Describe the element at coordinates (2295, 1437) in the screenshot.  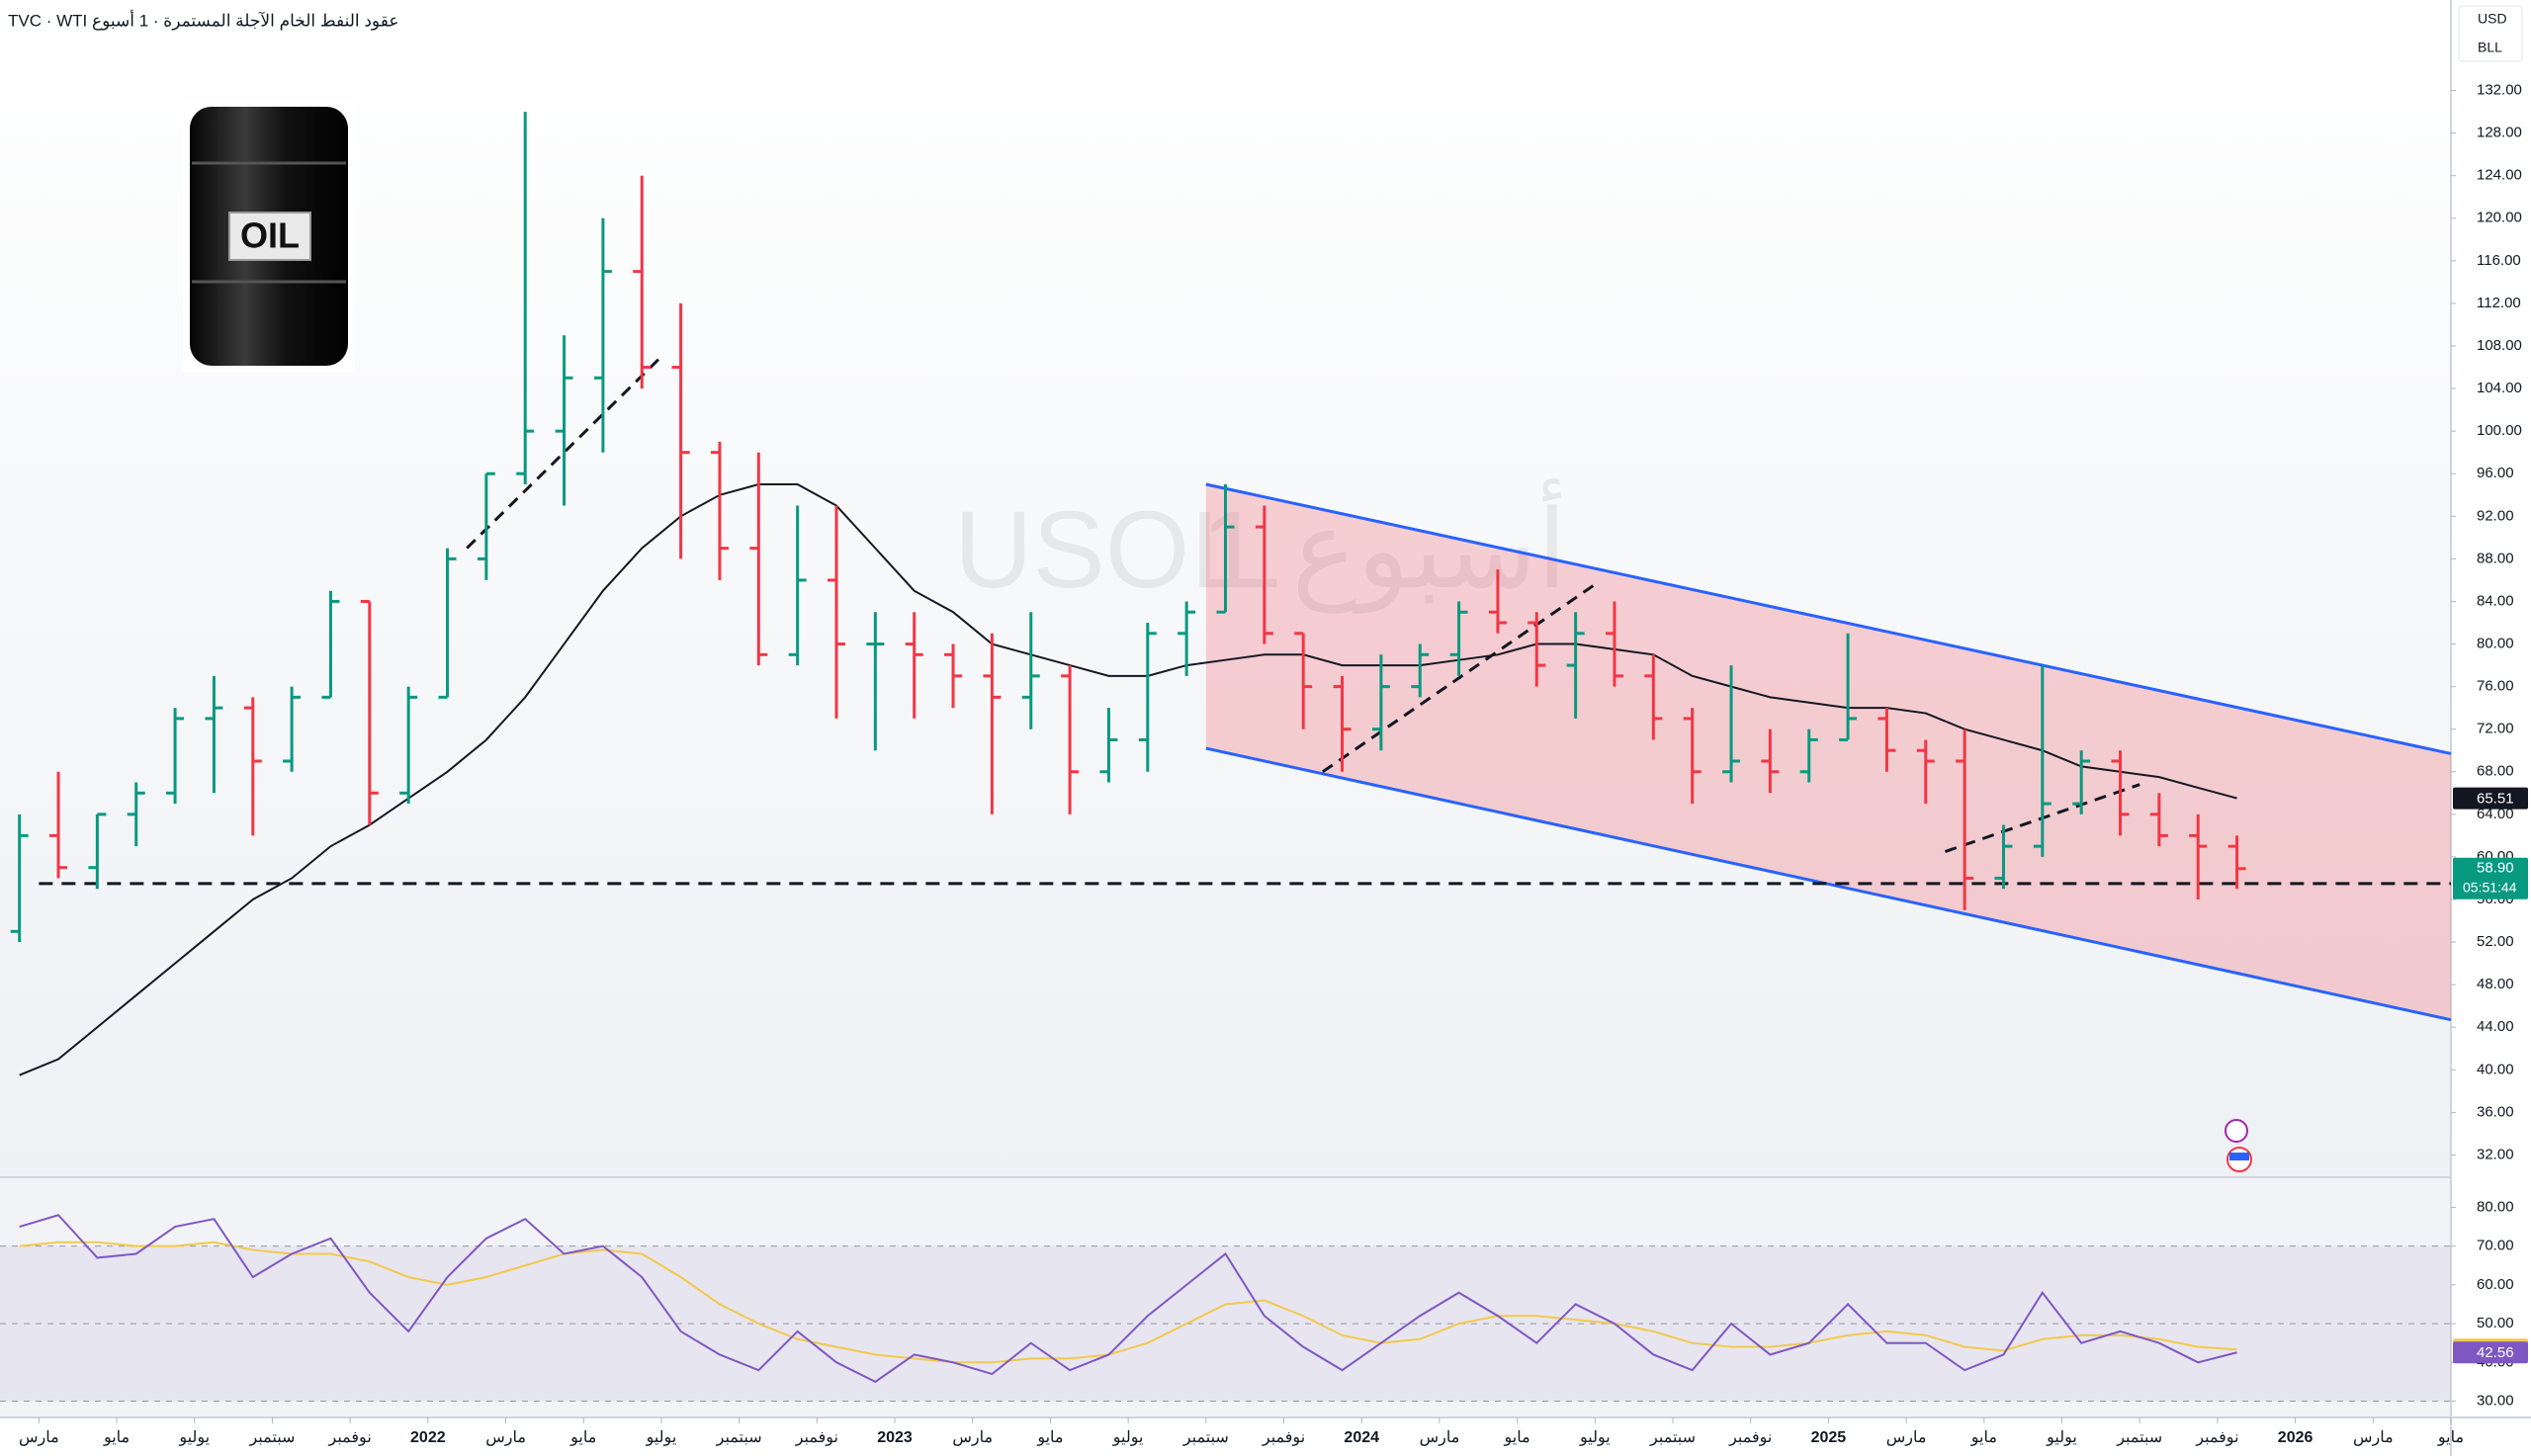
I see `x-tick-label: 2026` at that location.